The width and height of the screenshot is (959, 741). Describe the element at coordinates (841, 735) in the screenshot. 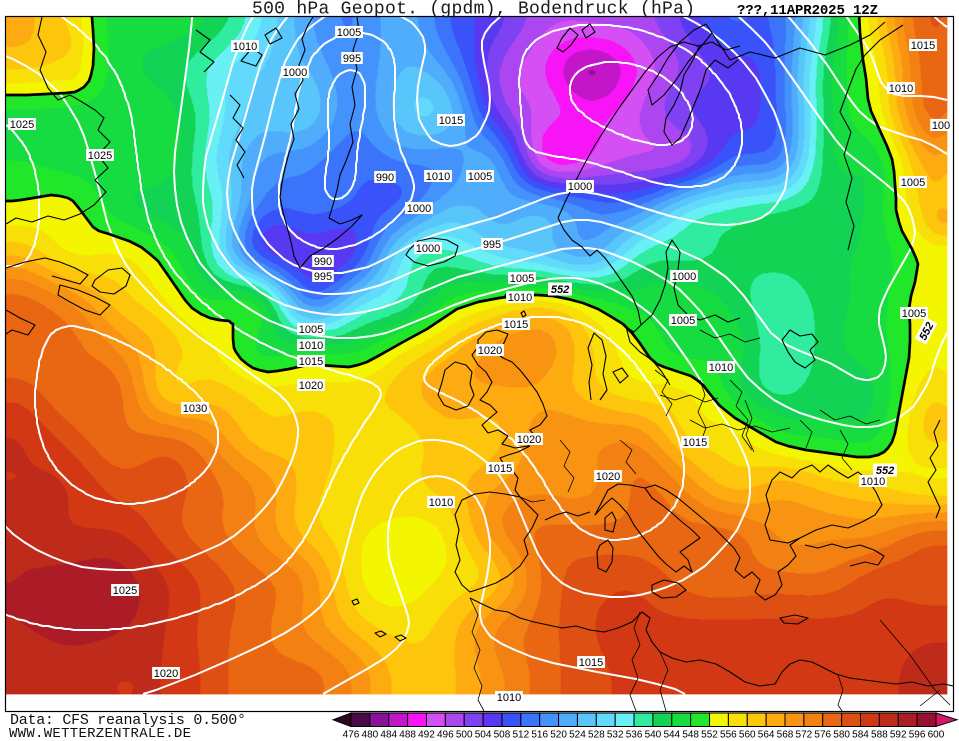

I see `svg-text: 580` at that location.